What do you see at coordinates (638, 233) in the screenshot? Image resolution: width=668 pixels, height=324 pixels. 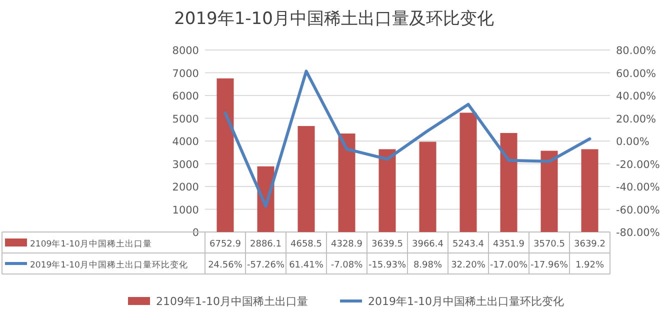 I see `y2-tick-label: -80.00%` at bounding box center [638, 233].